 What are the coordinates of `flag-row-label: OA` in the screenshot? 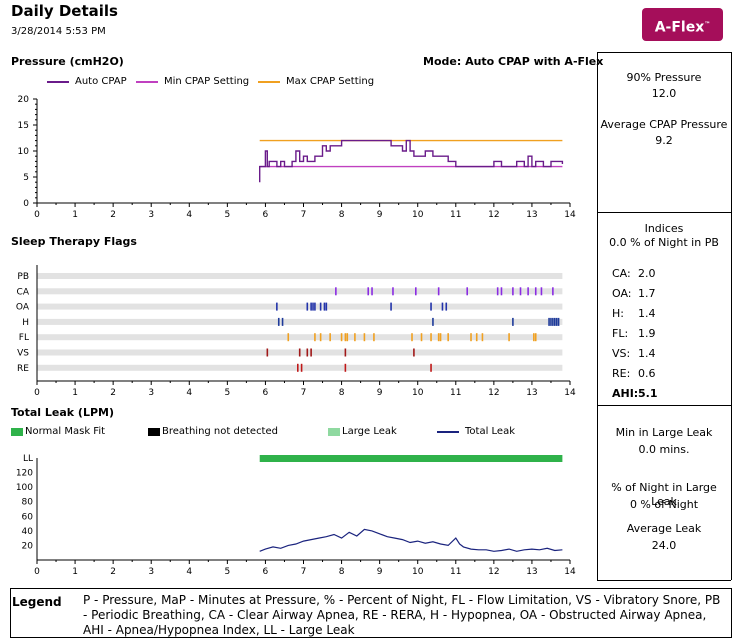 It's located at (23, 308).